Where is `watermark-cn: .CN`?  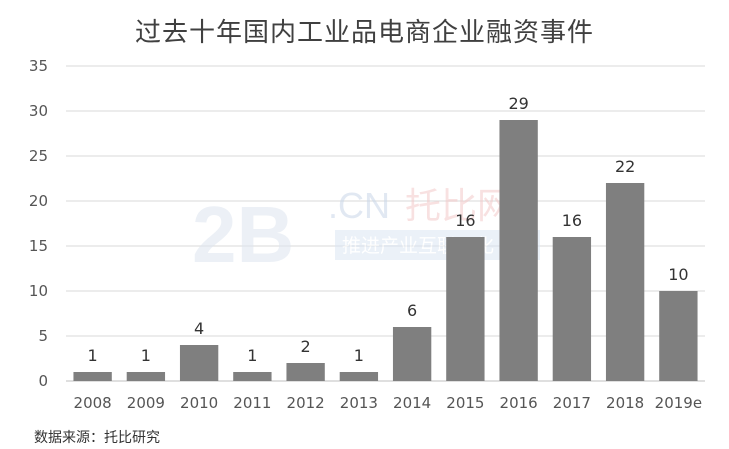 watermark-cn: .CN is located at coordinates (359, 205).